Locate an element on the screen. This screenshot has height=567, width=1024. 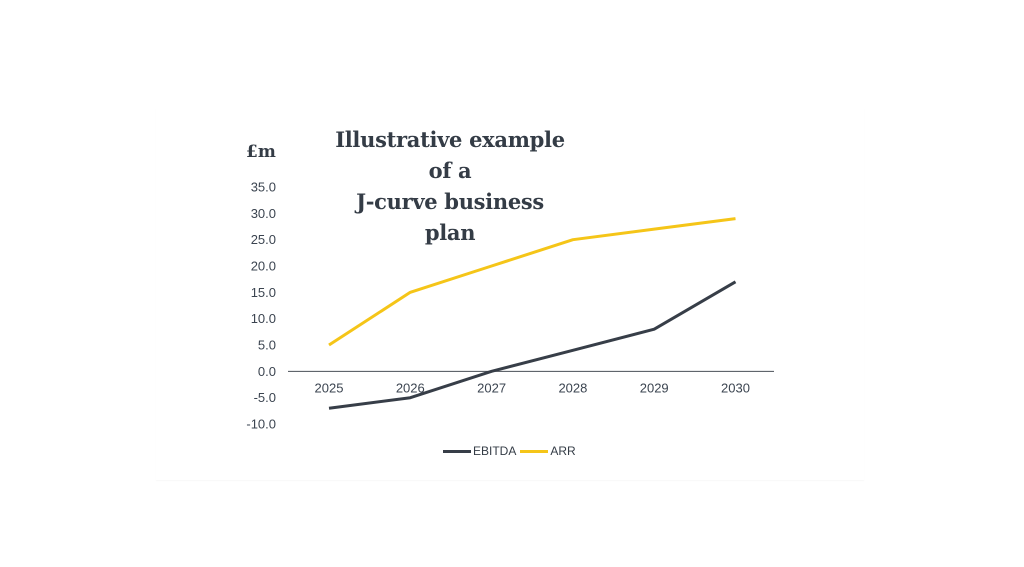
chart-legend: EBITDA ARR is located at coordinates (511, 451).